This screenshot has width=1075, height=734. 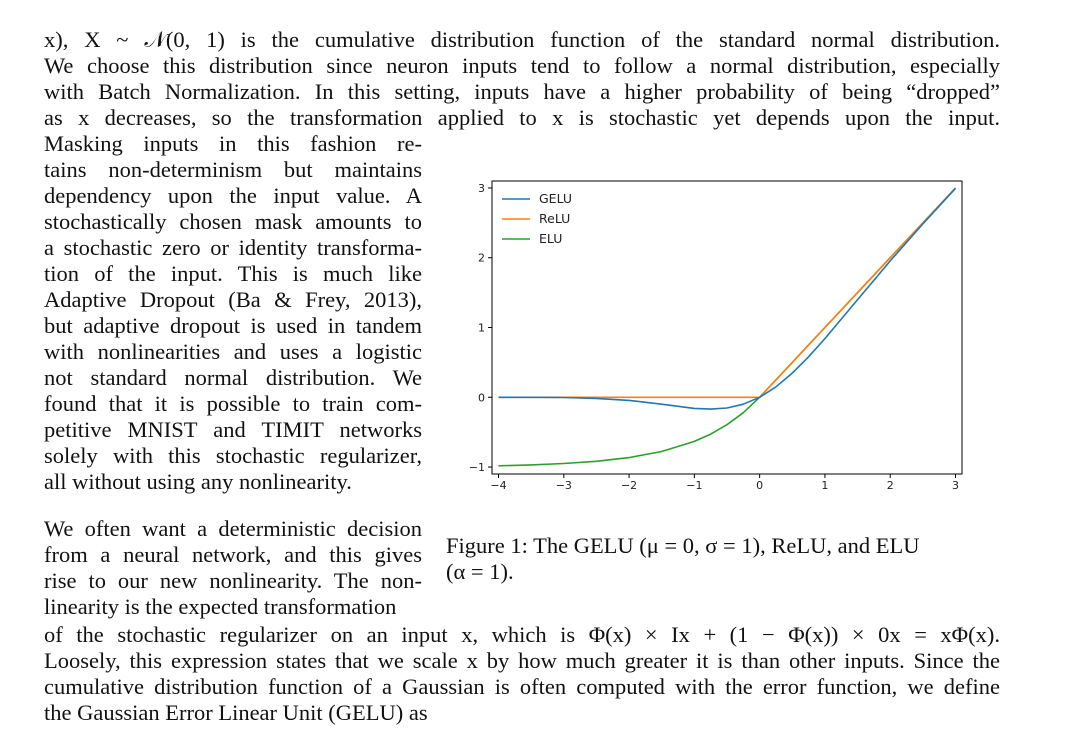 I want to click on y-tick-label: −1, so click(x=477, y=467).